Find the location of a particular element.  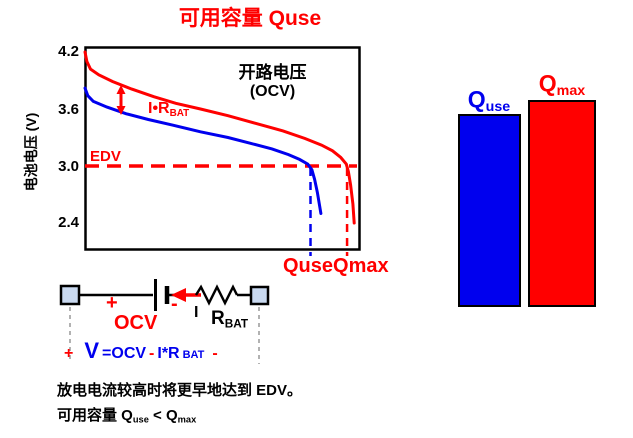

voltage-equation: + V =OCV - I*R BAT - is located at coordinates (141, 351).